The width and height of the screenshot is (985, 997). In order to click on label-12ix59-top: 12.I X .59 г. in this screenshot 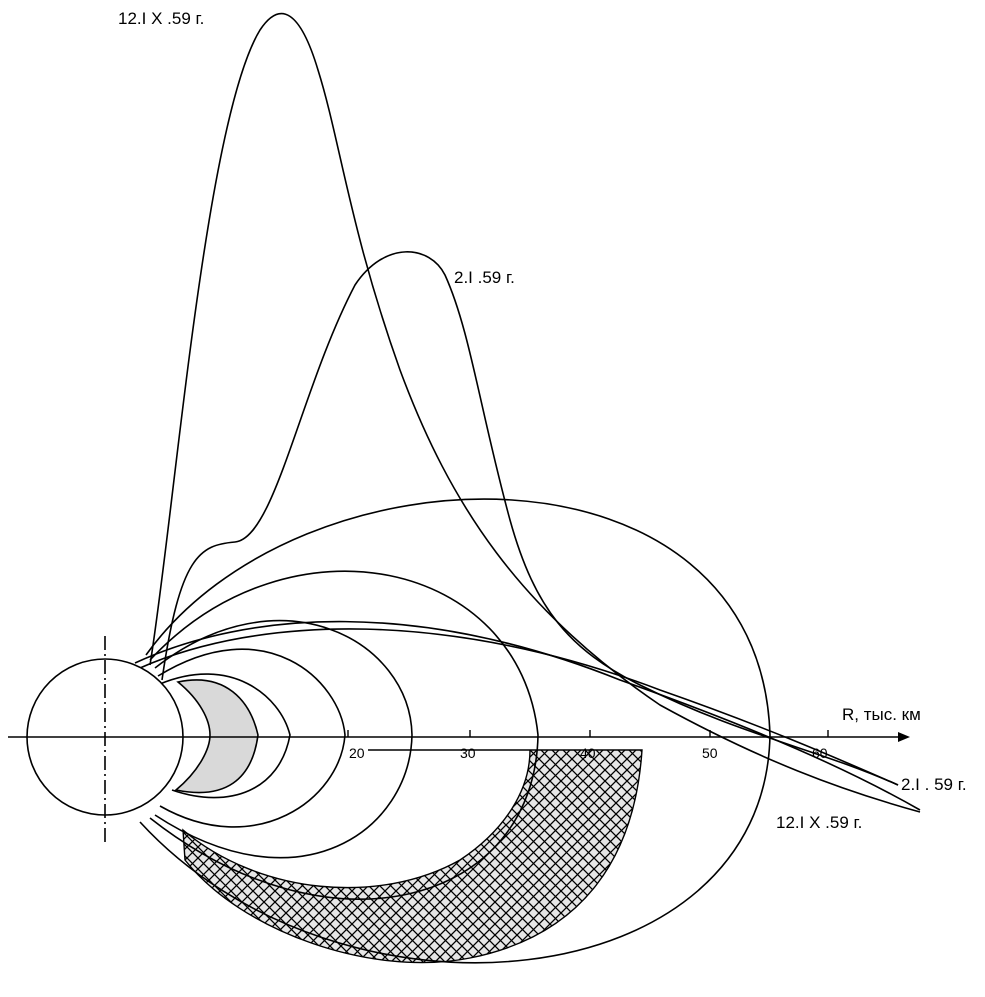, I will do `click(161, 18)`.